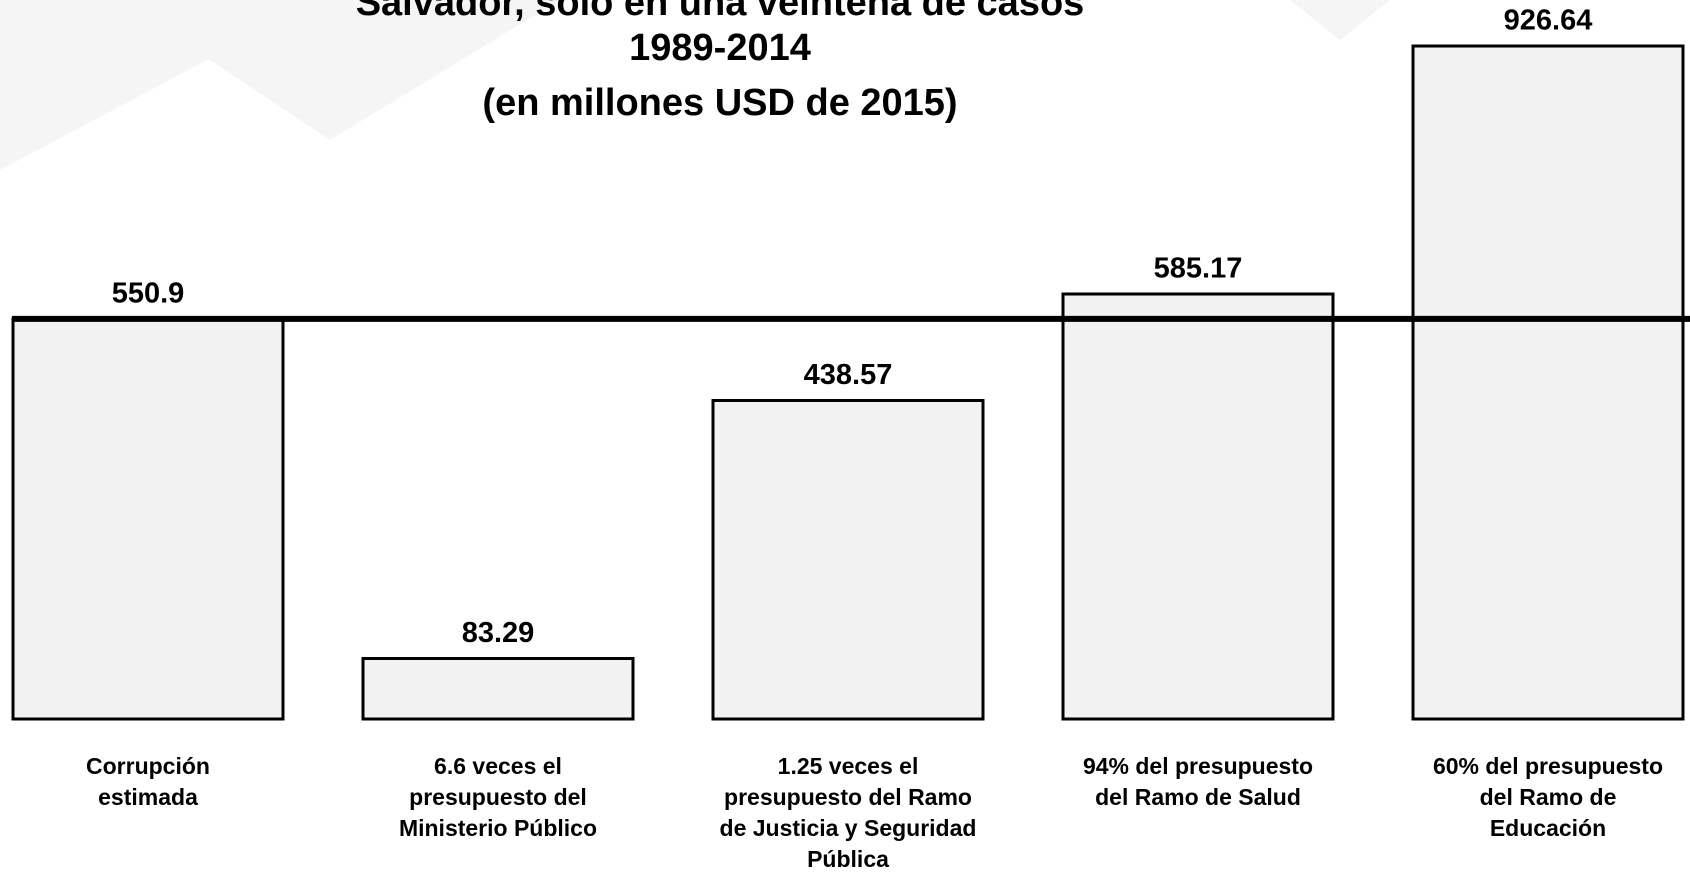  What do you see at coordinates (848, 375) in the screenshot?
I see `value-label: 438.57` at bounding box center [848, 375].